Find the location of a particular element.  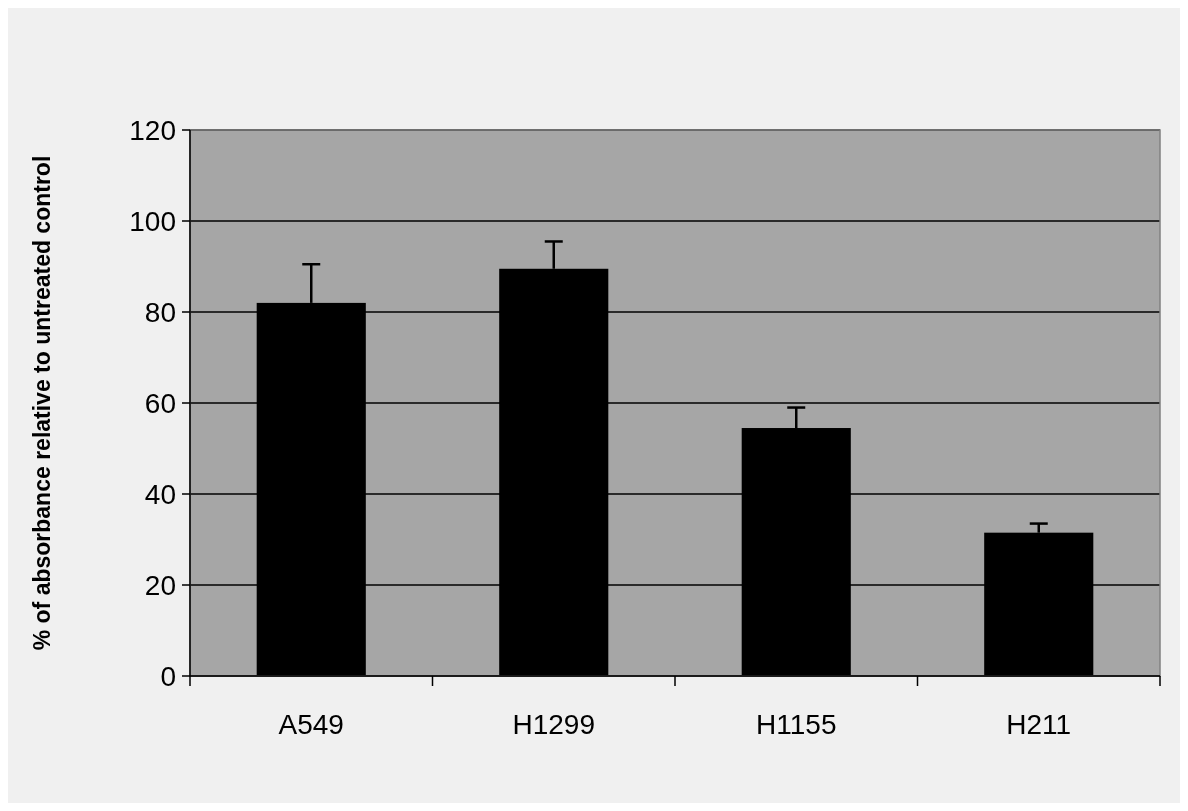

y-tick-label: 20 is located at coordinates (160, 585).